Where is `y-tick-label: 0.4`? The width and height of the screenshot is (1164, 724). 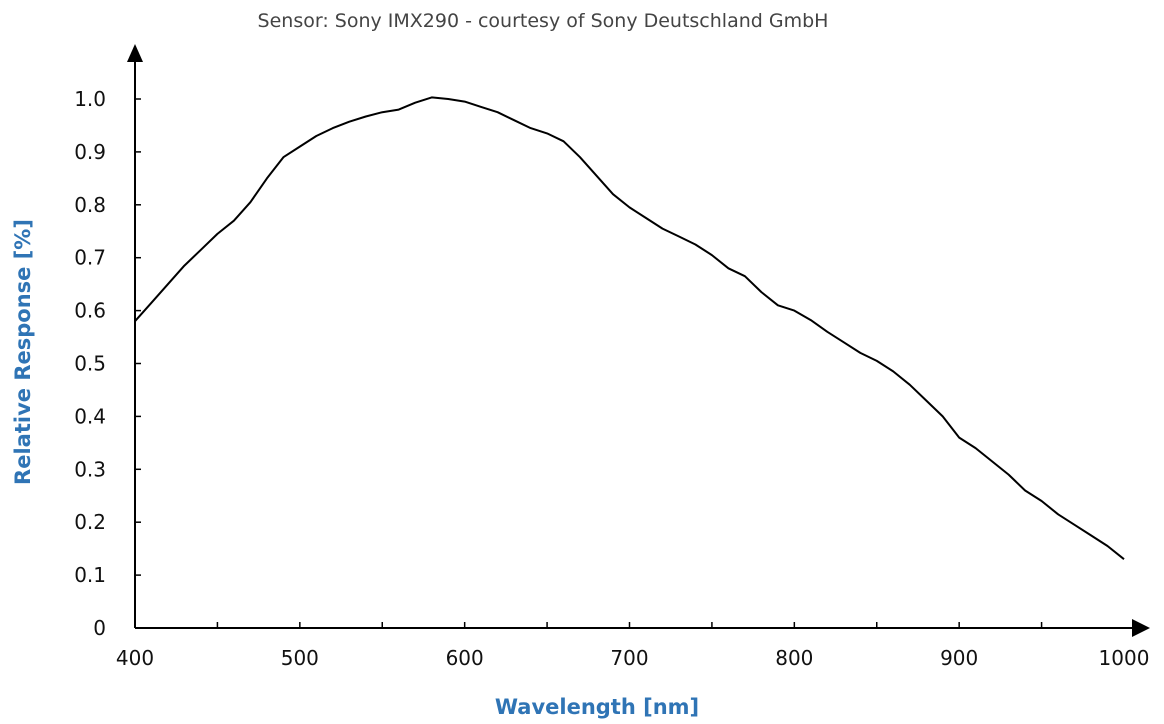 y-tick-label: 0.4 is located at coordinates (90, 416).